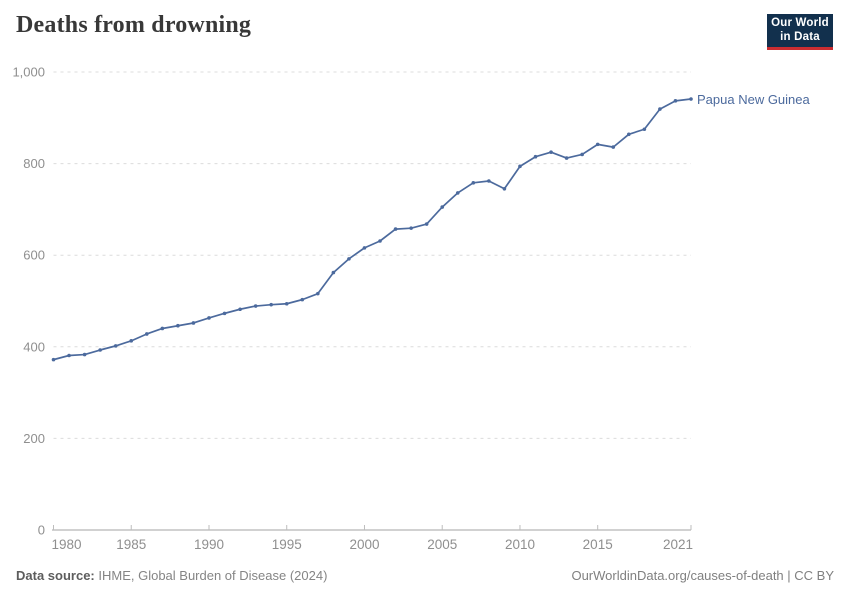  I want to click on y-axis-tick-label: 200, so click(34, 438).